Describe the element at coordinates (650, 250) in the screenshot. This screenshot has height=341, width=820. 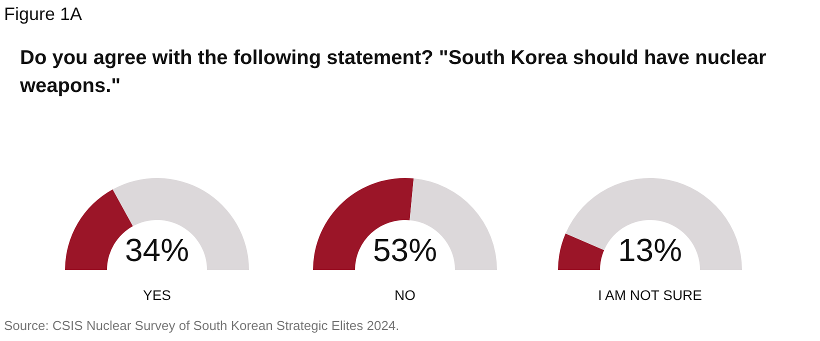
I see `text: 13%` at that location.